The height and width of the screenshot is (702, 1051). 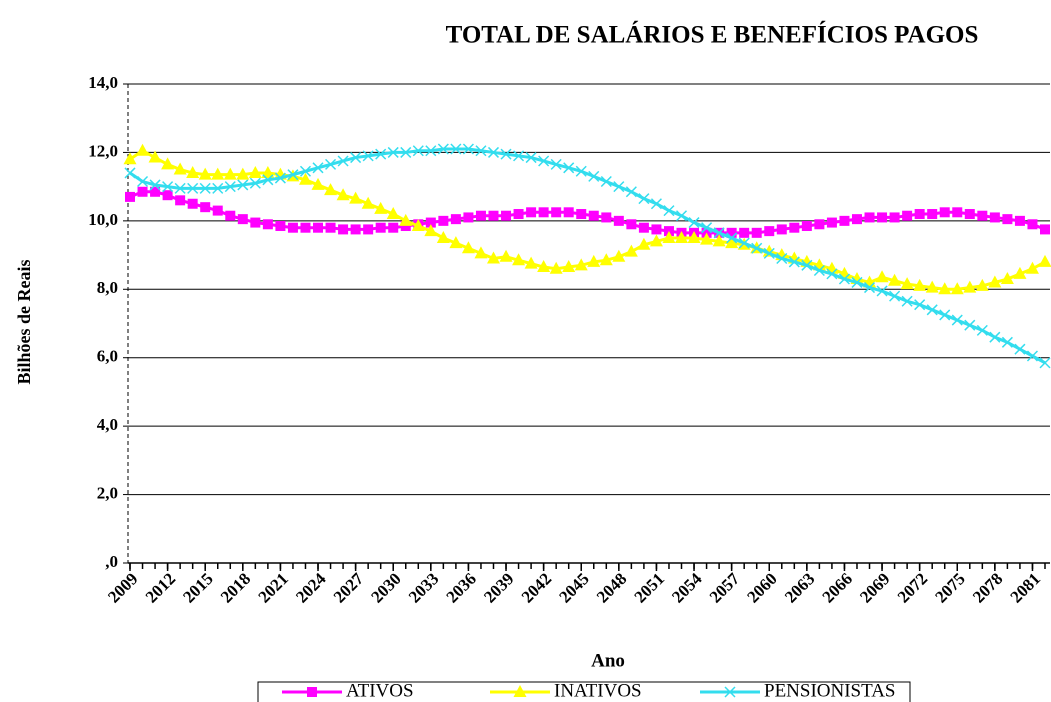 What do you see at coordinates (103, 219) in the screenshot?
I see `y-tick-label: 10,0` at bounding box center [103, 219].